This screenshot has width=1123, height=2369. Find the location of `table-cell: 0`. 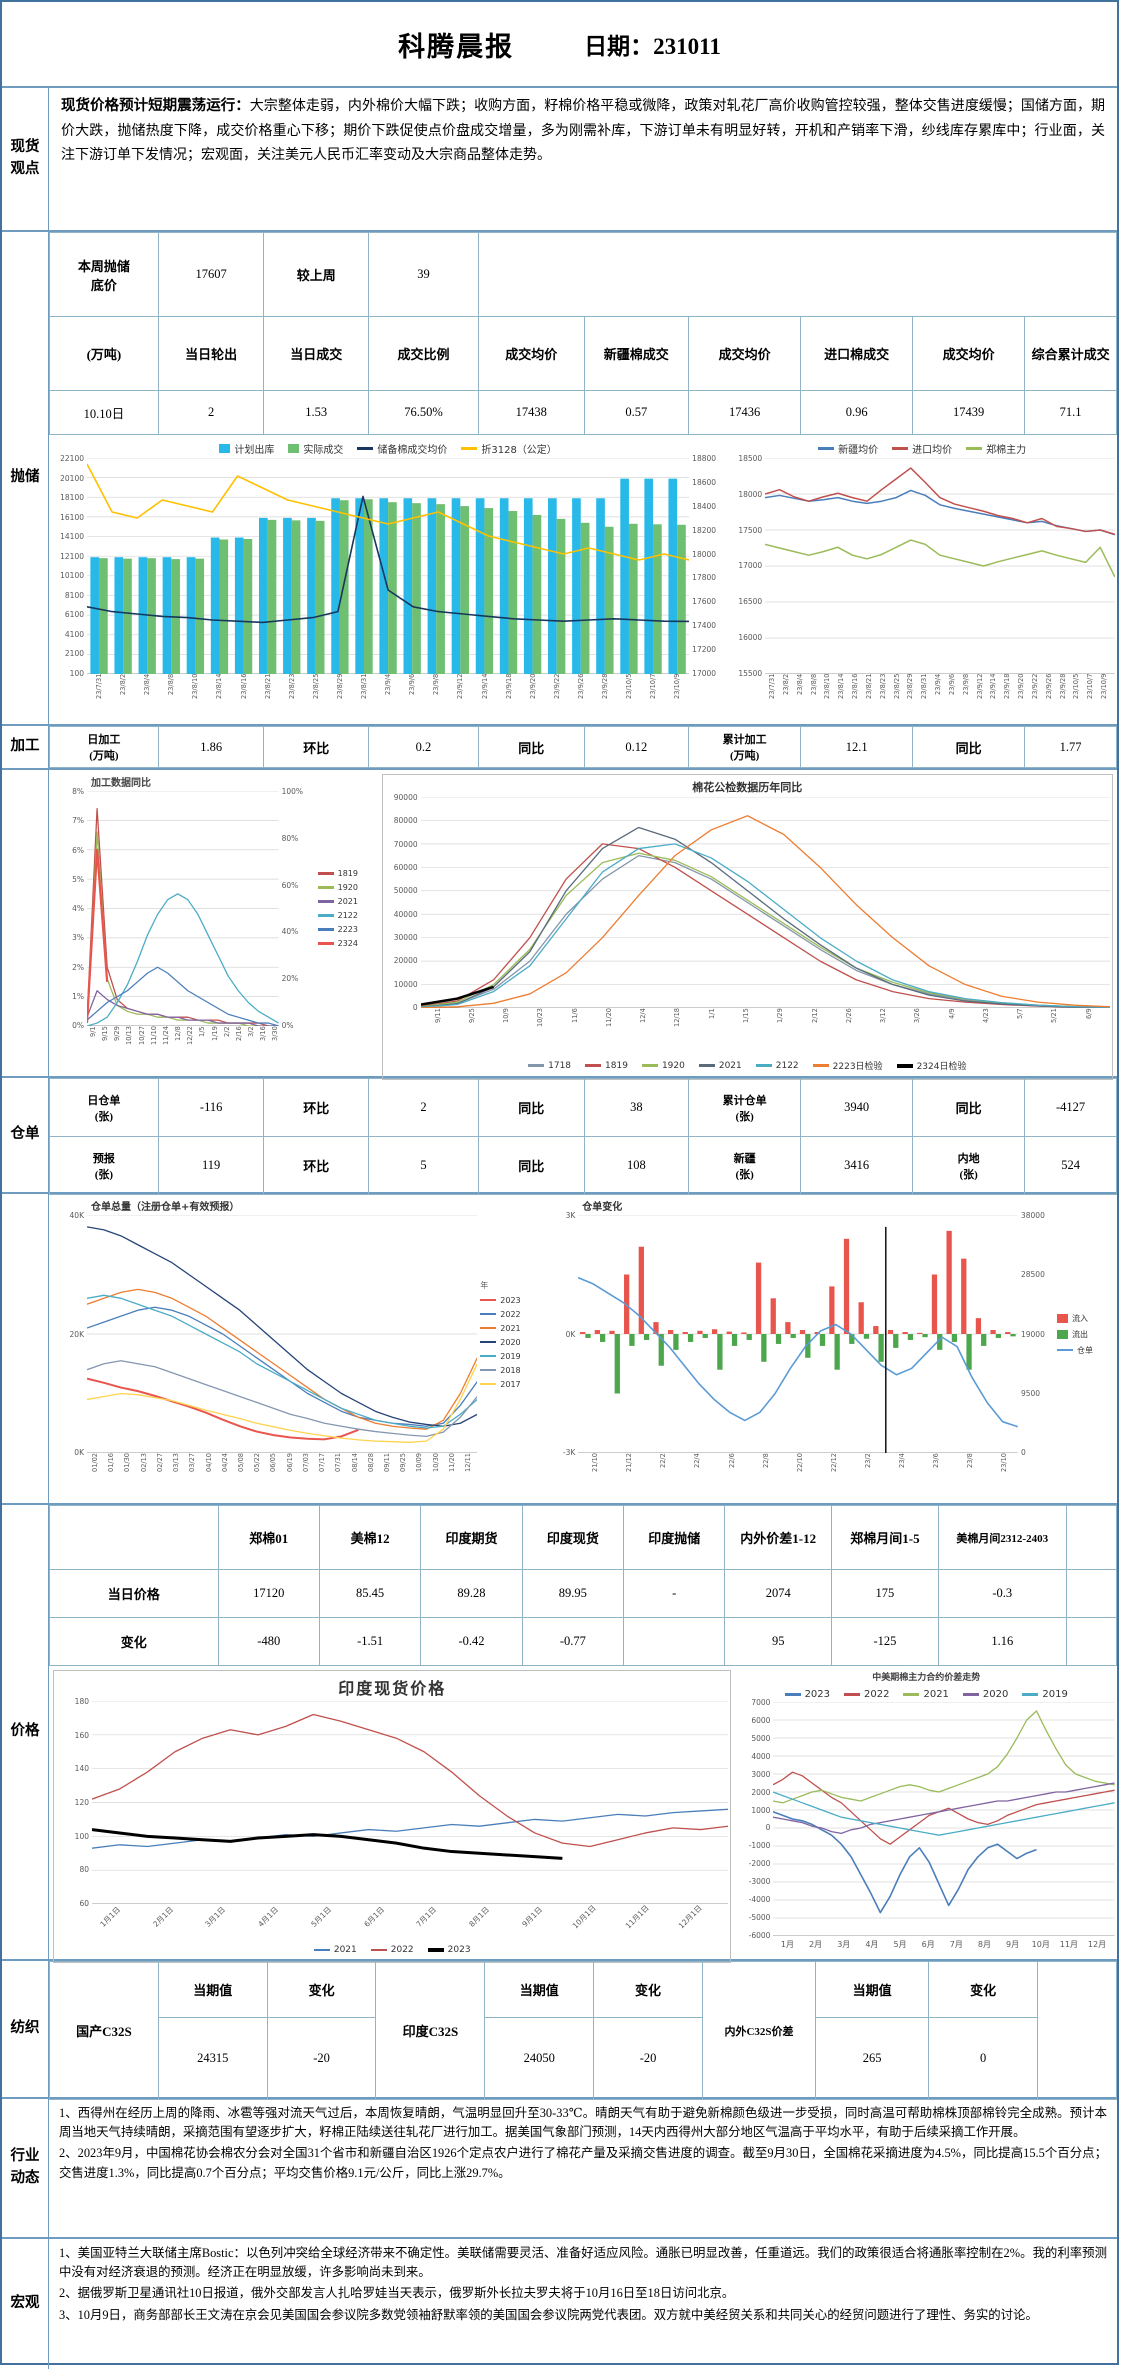

table-cell: 0 is located at coordinates (983, 2058).